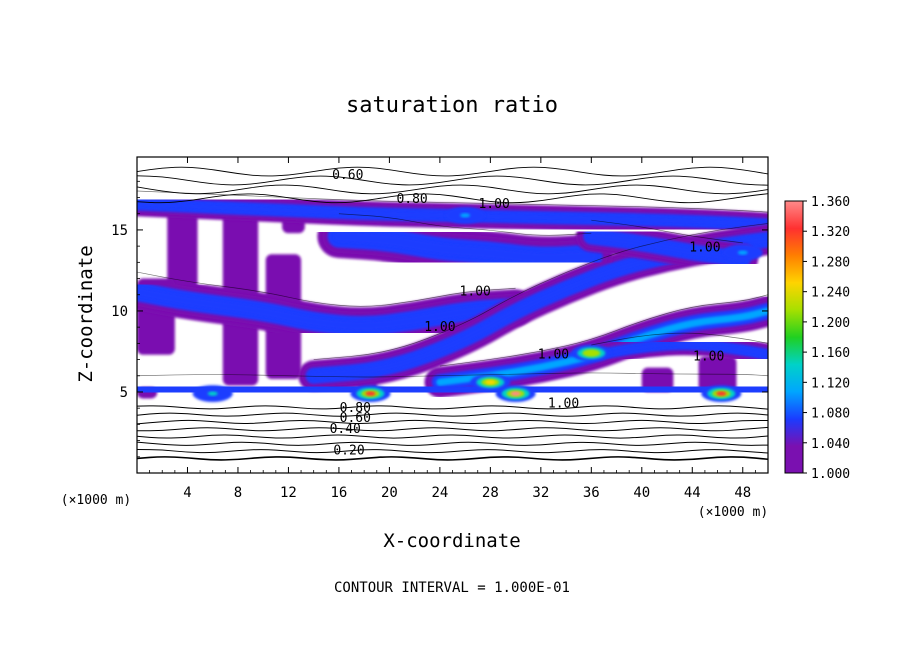 The width and height of the screenshot is (904, 654). I want to click on x-unit-left: (×1000 m), so click(96, 500).